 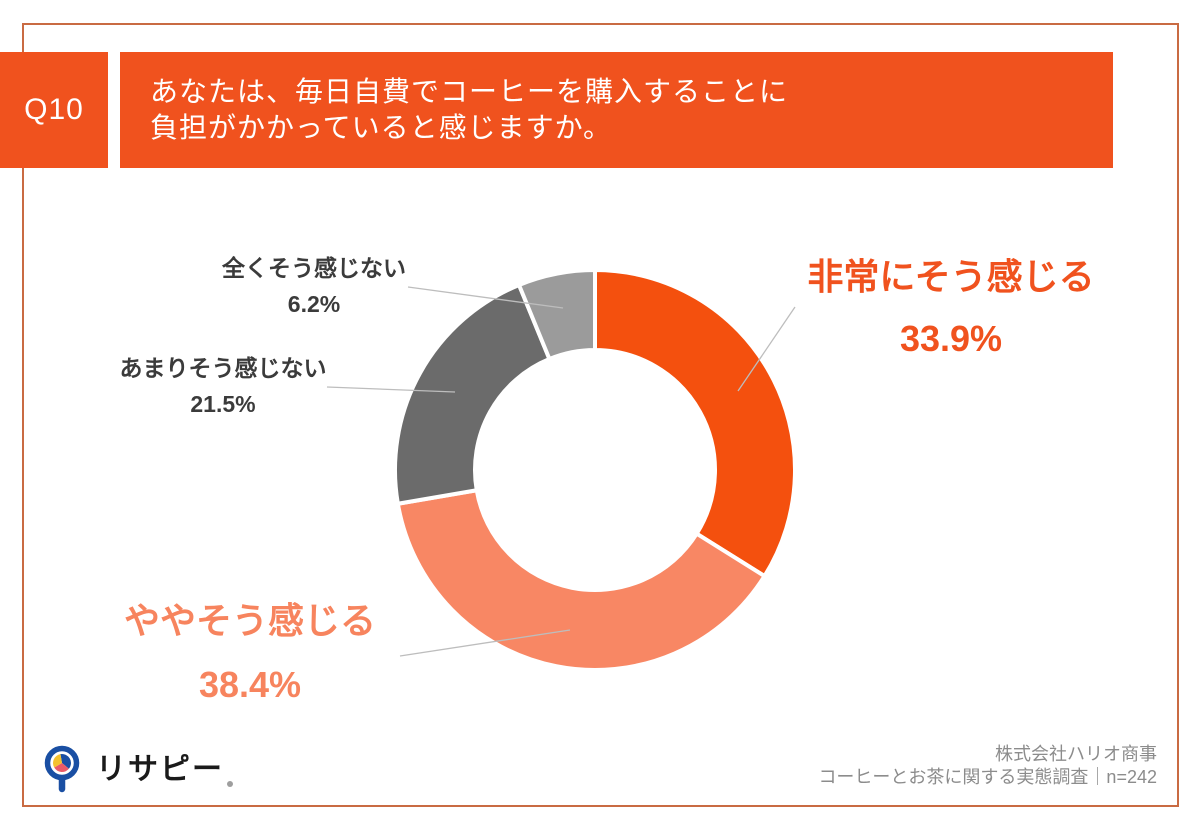 I want to click on credit-company: 株式会社ハリオ商事, so click(x=1076, y=754).